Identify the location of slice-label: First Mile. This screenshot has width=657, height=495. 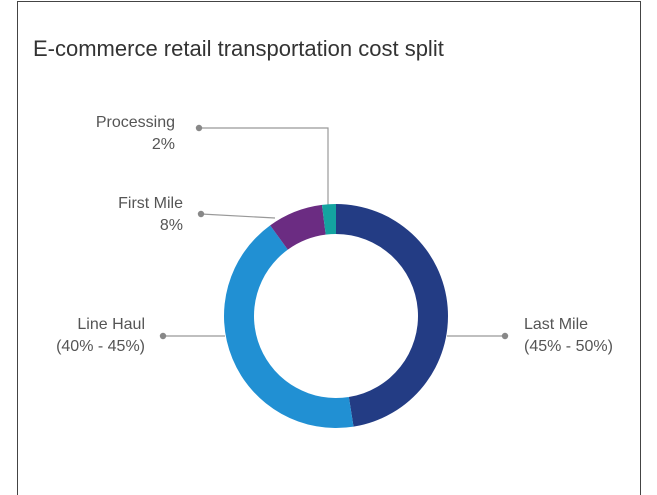
(150, 203).